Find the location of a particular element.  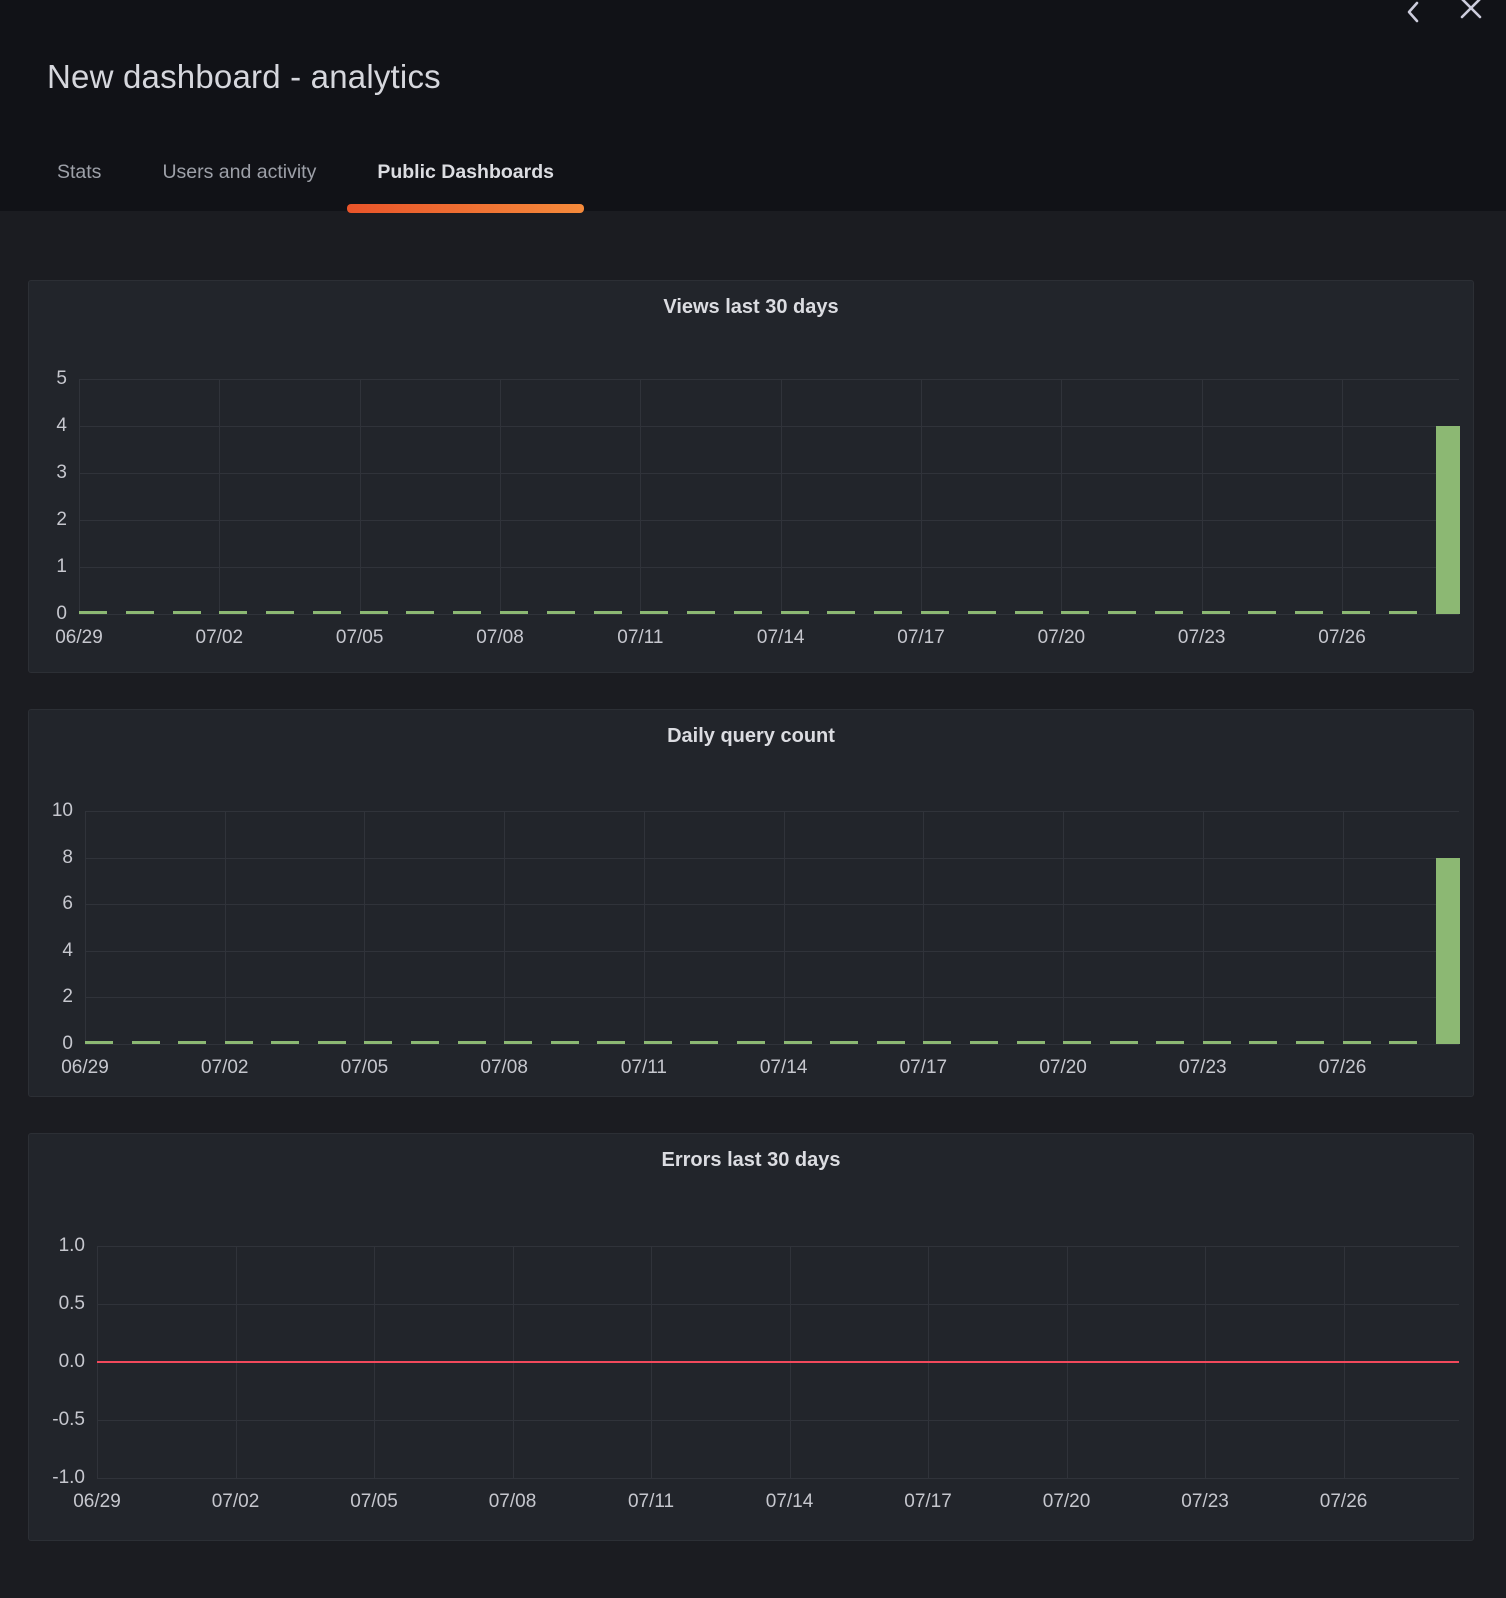

tab-stats: Stats is located at coordinates (79, 172).